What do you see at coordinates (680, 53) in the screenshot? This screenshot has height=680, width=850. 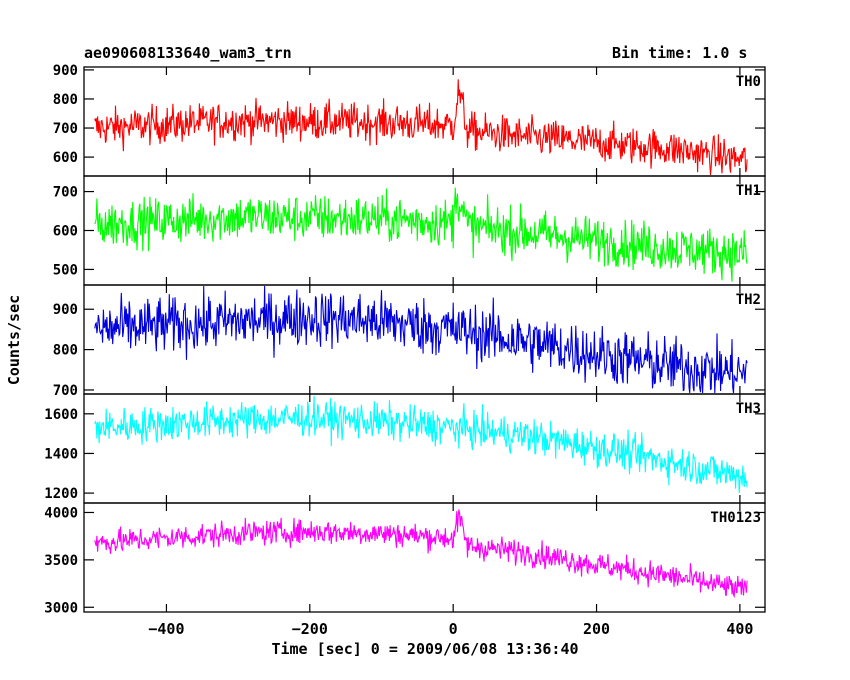 I see `bin-time-label: Bin time: 1.0 s` at bounding box center [680, 53].